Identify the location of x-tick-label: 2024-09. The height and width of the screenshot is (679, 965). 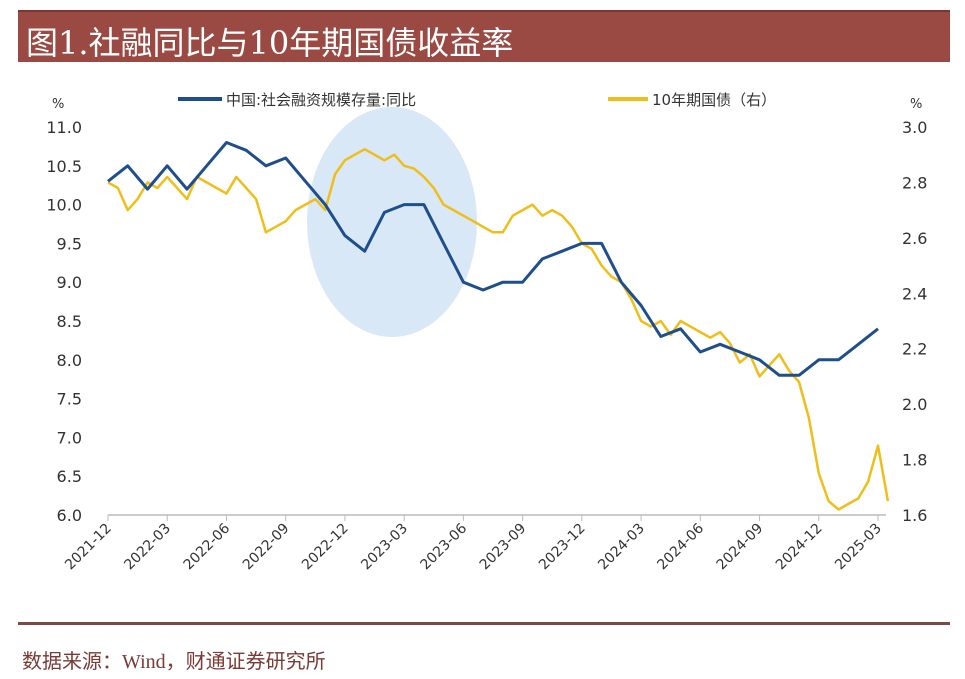
(740, 547).